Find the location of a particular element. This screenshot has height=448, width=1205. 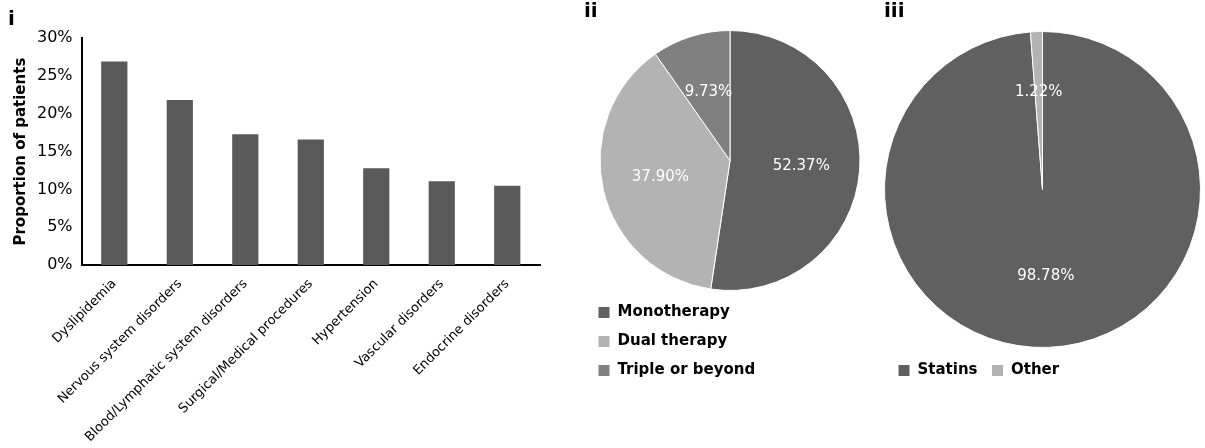

y-tick-label: 30% is located at coordinates (55, 37).